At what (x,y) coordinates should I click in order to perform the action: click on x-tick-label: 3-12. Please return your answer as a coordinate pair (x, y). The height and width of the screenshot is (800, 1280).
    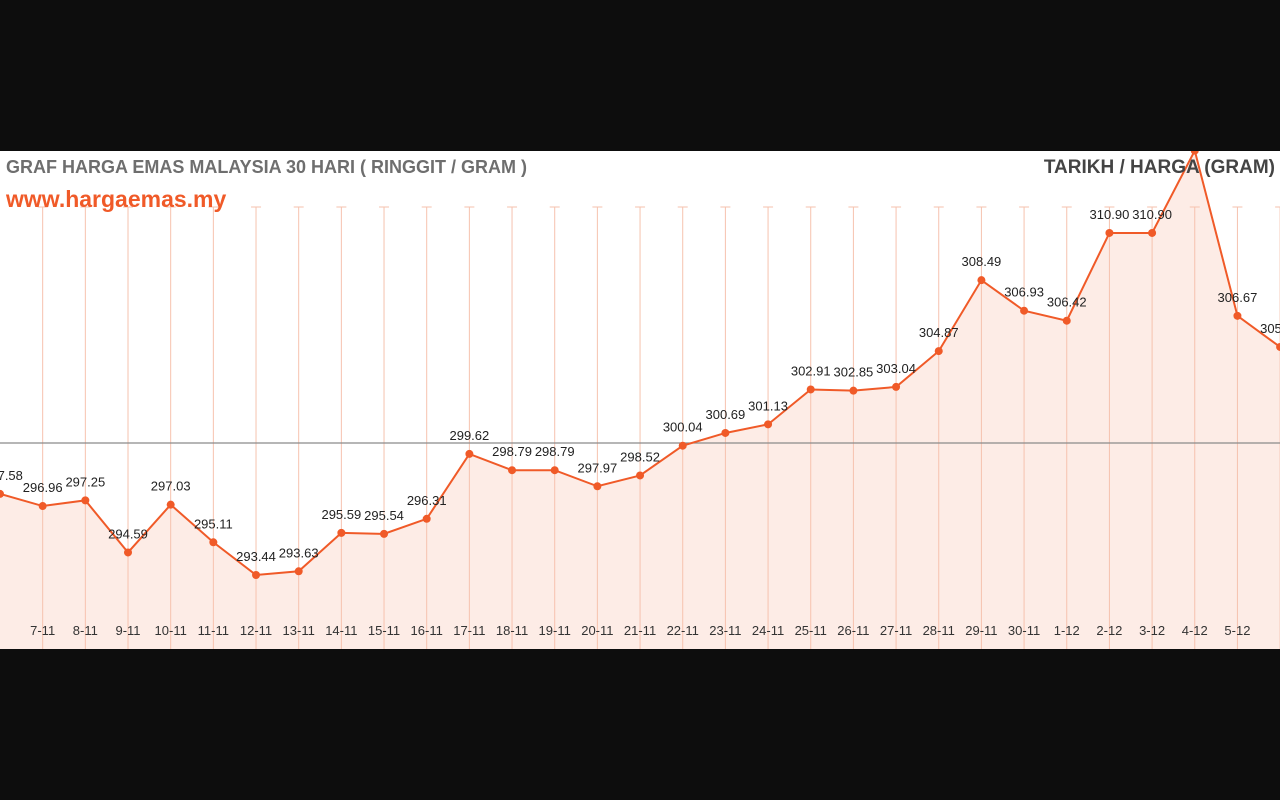
    Looking at the image, I should click on (1152, 630).